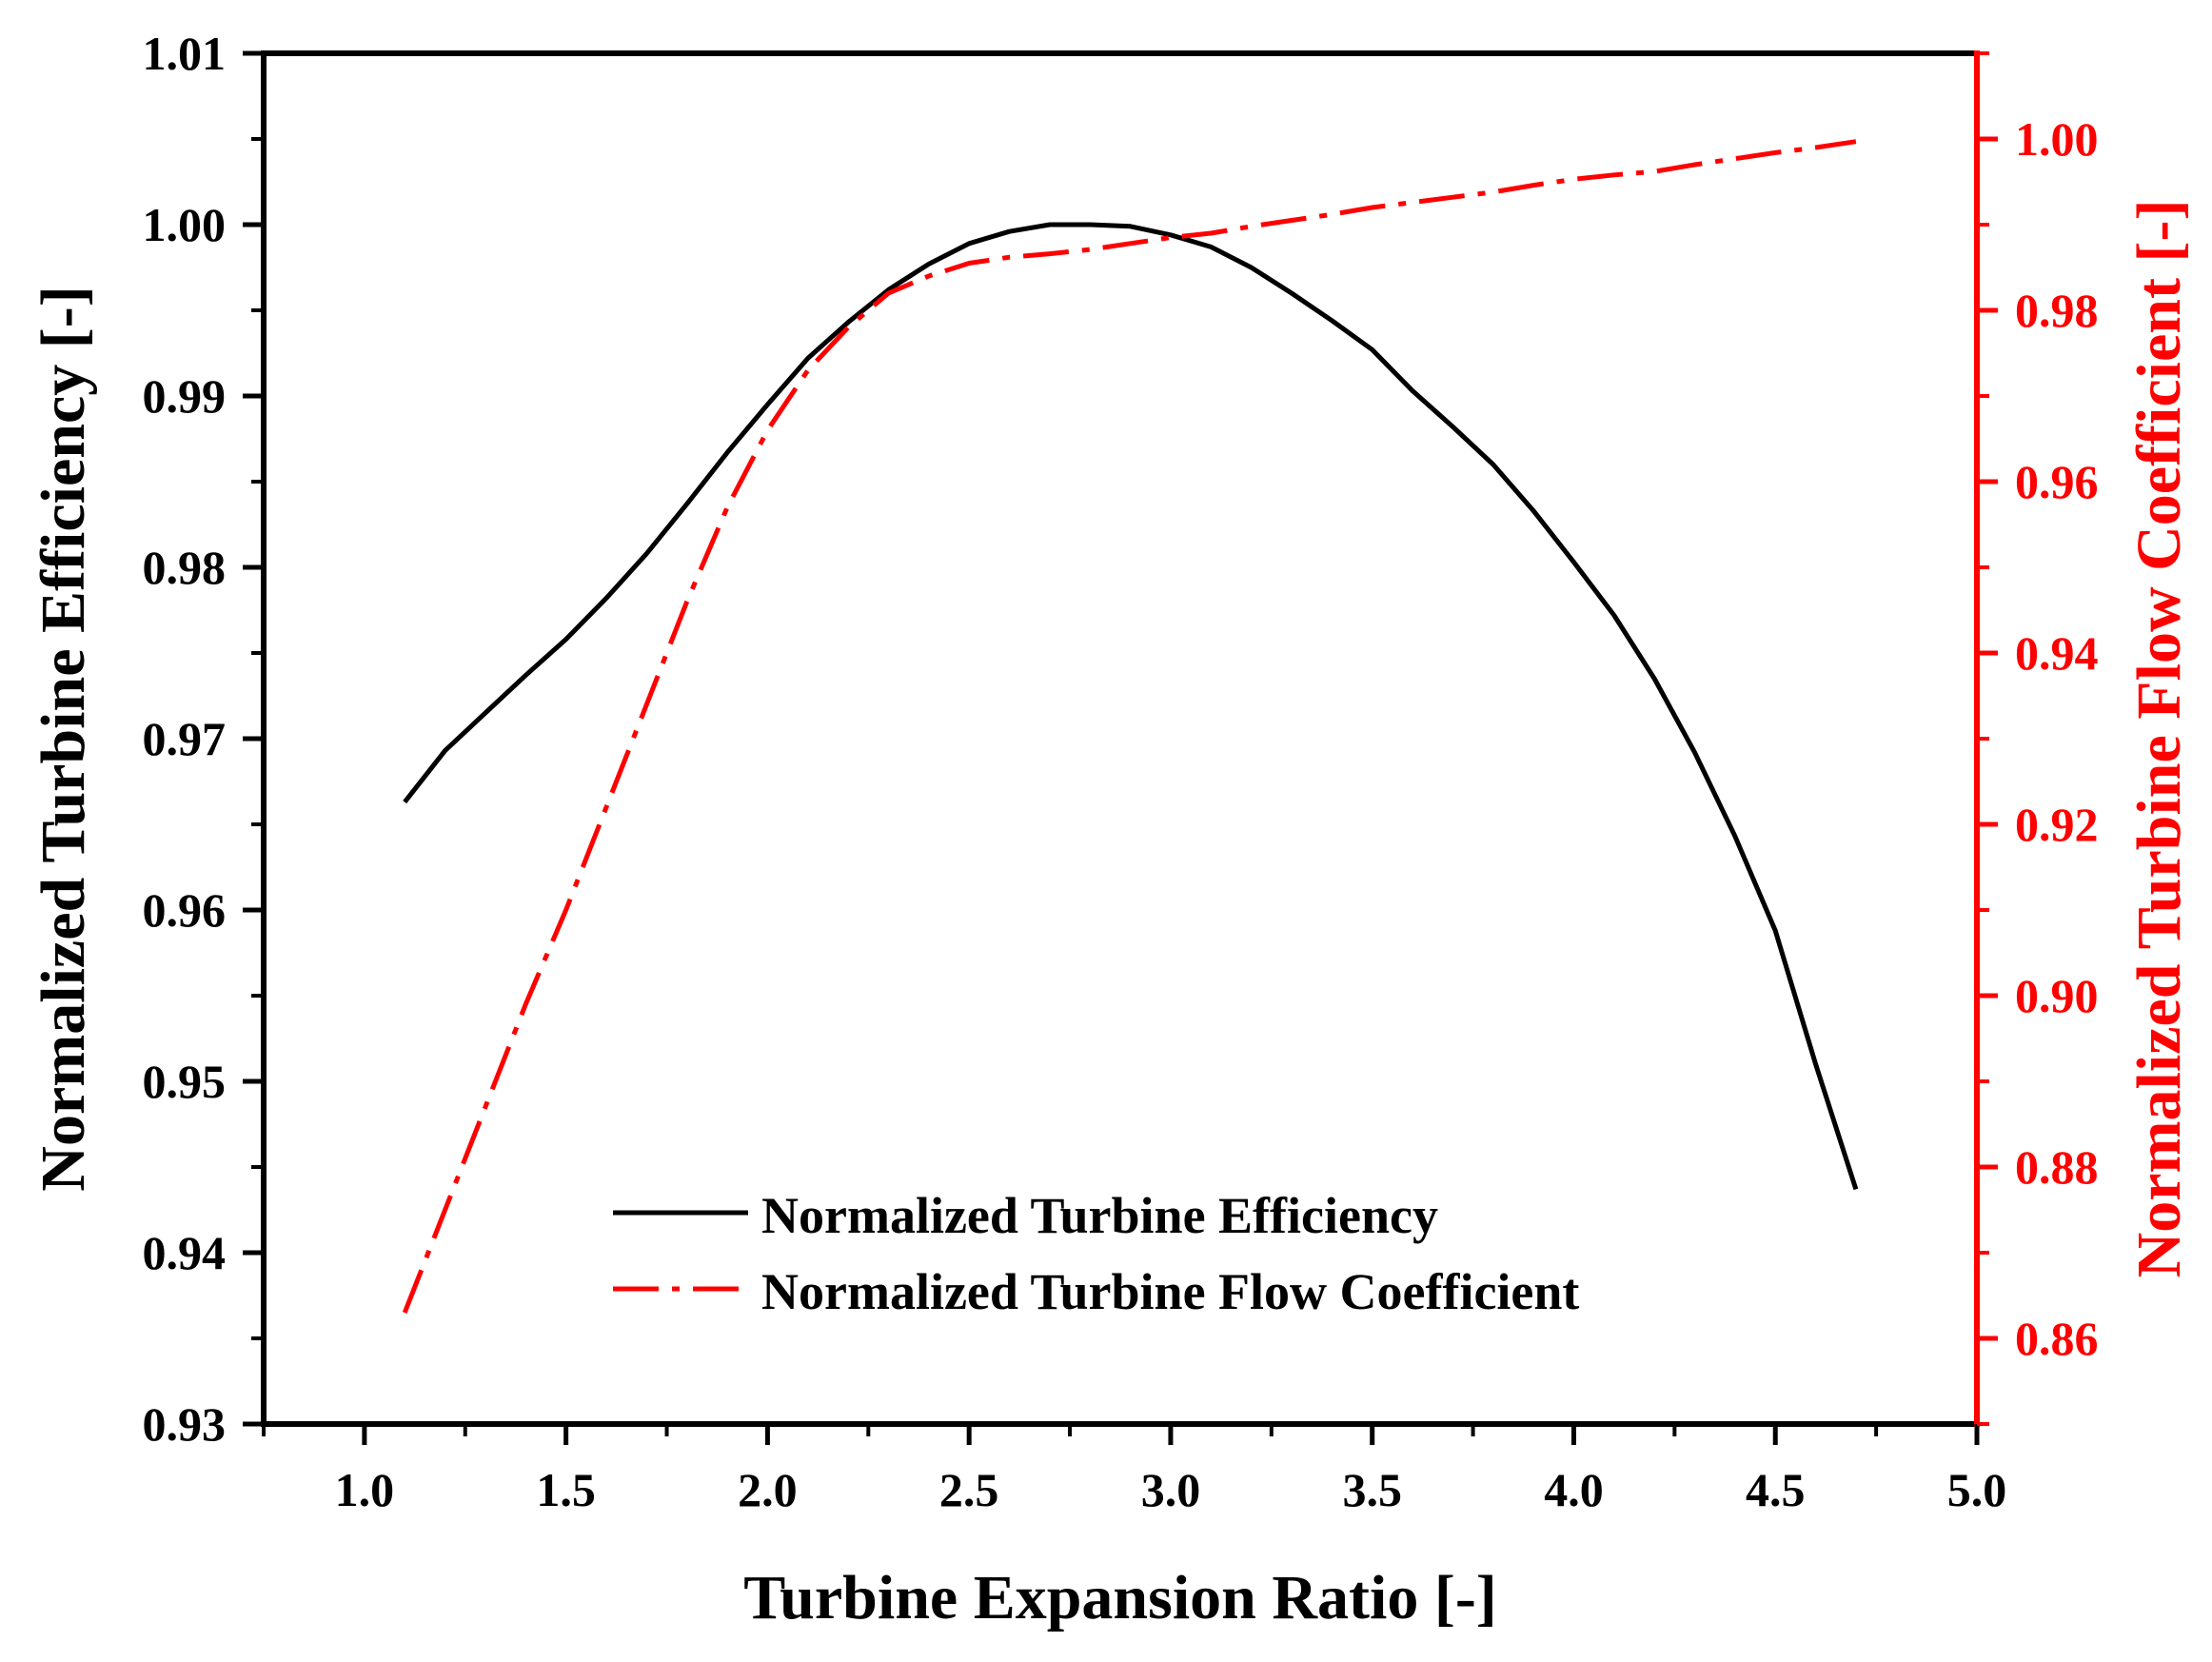  I want to click on y-axis-left-title: Normalized Turbine Efficiency [-], so click(63, 738).